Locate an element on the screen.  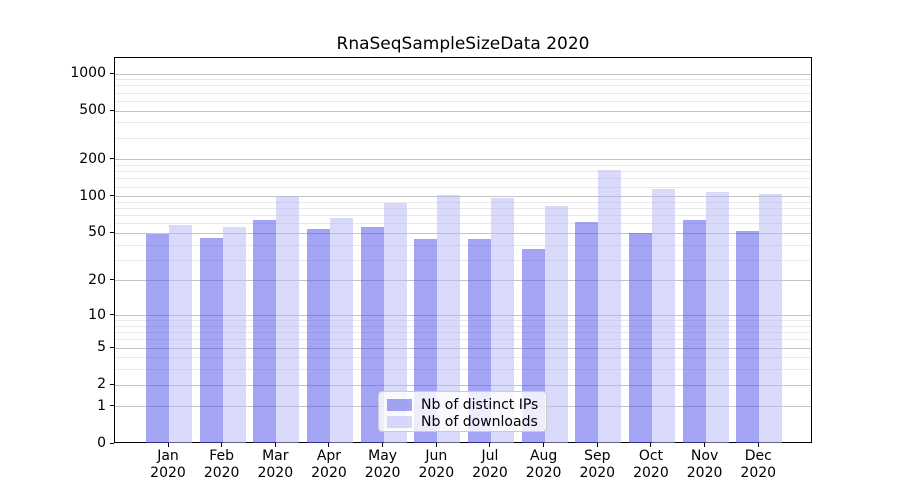
x-tick-label: Jul 2020 is located at coordinates (490, 464).